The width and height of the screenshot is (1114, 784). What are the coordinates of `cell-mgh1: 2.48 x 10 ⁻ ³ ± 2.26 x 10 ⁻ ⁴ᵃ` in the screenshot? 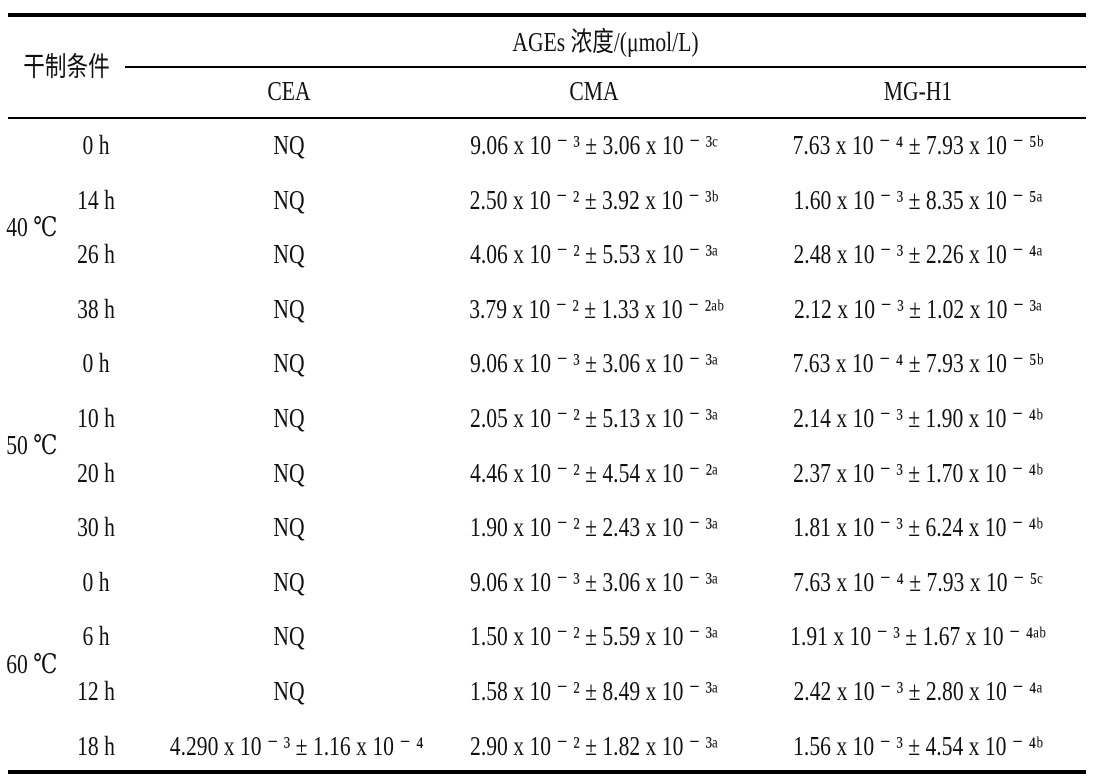 It's located at (918, 254).